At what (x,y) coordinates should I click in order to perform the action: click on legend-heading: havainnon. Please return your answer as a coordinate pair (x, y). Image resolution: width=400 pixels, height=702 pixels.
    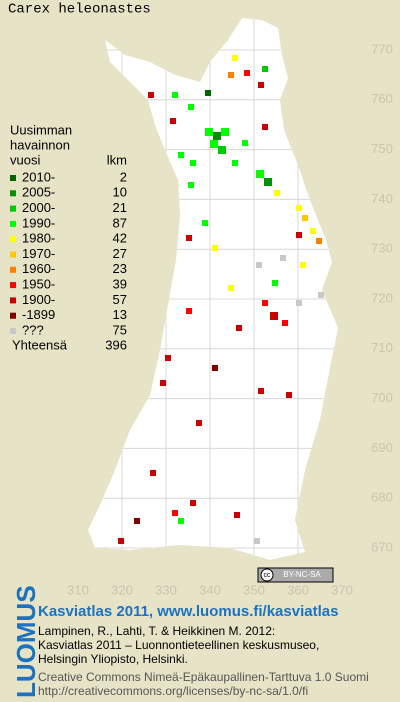
    Looking at the image, I should click on (40, 144).